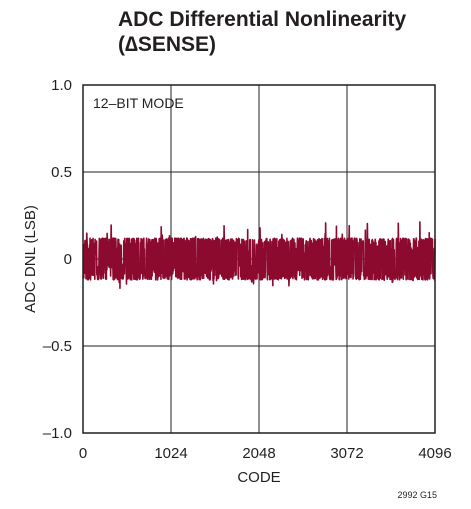 This screenshot has width=471, height=509. I want to click on mode-annotation: 12–BIT MODE, so click(138, 103).